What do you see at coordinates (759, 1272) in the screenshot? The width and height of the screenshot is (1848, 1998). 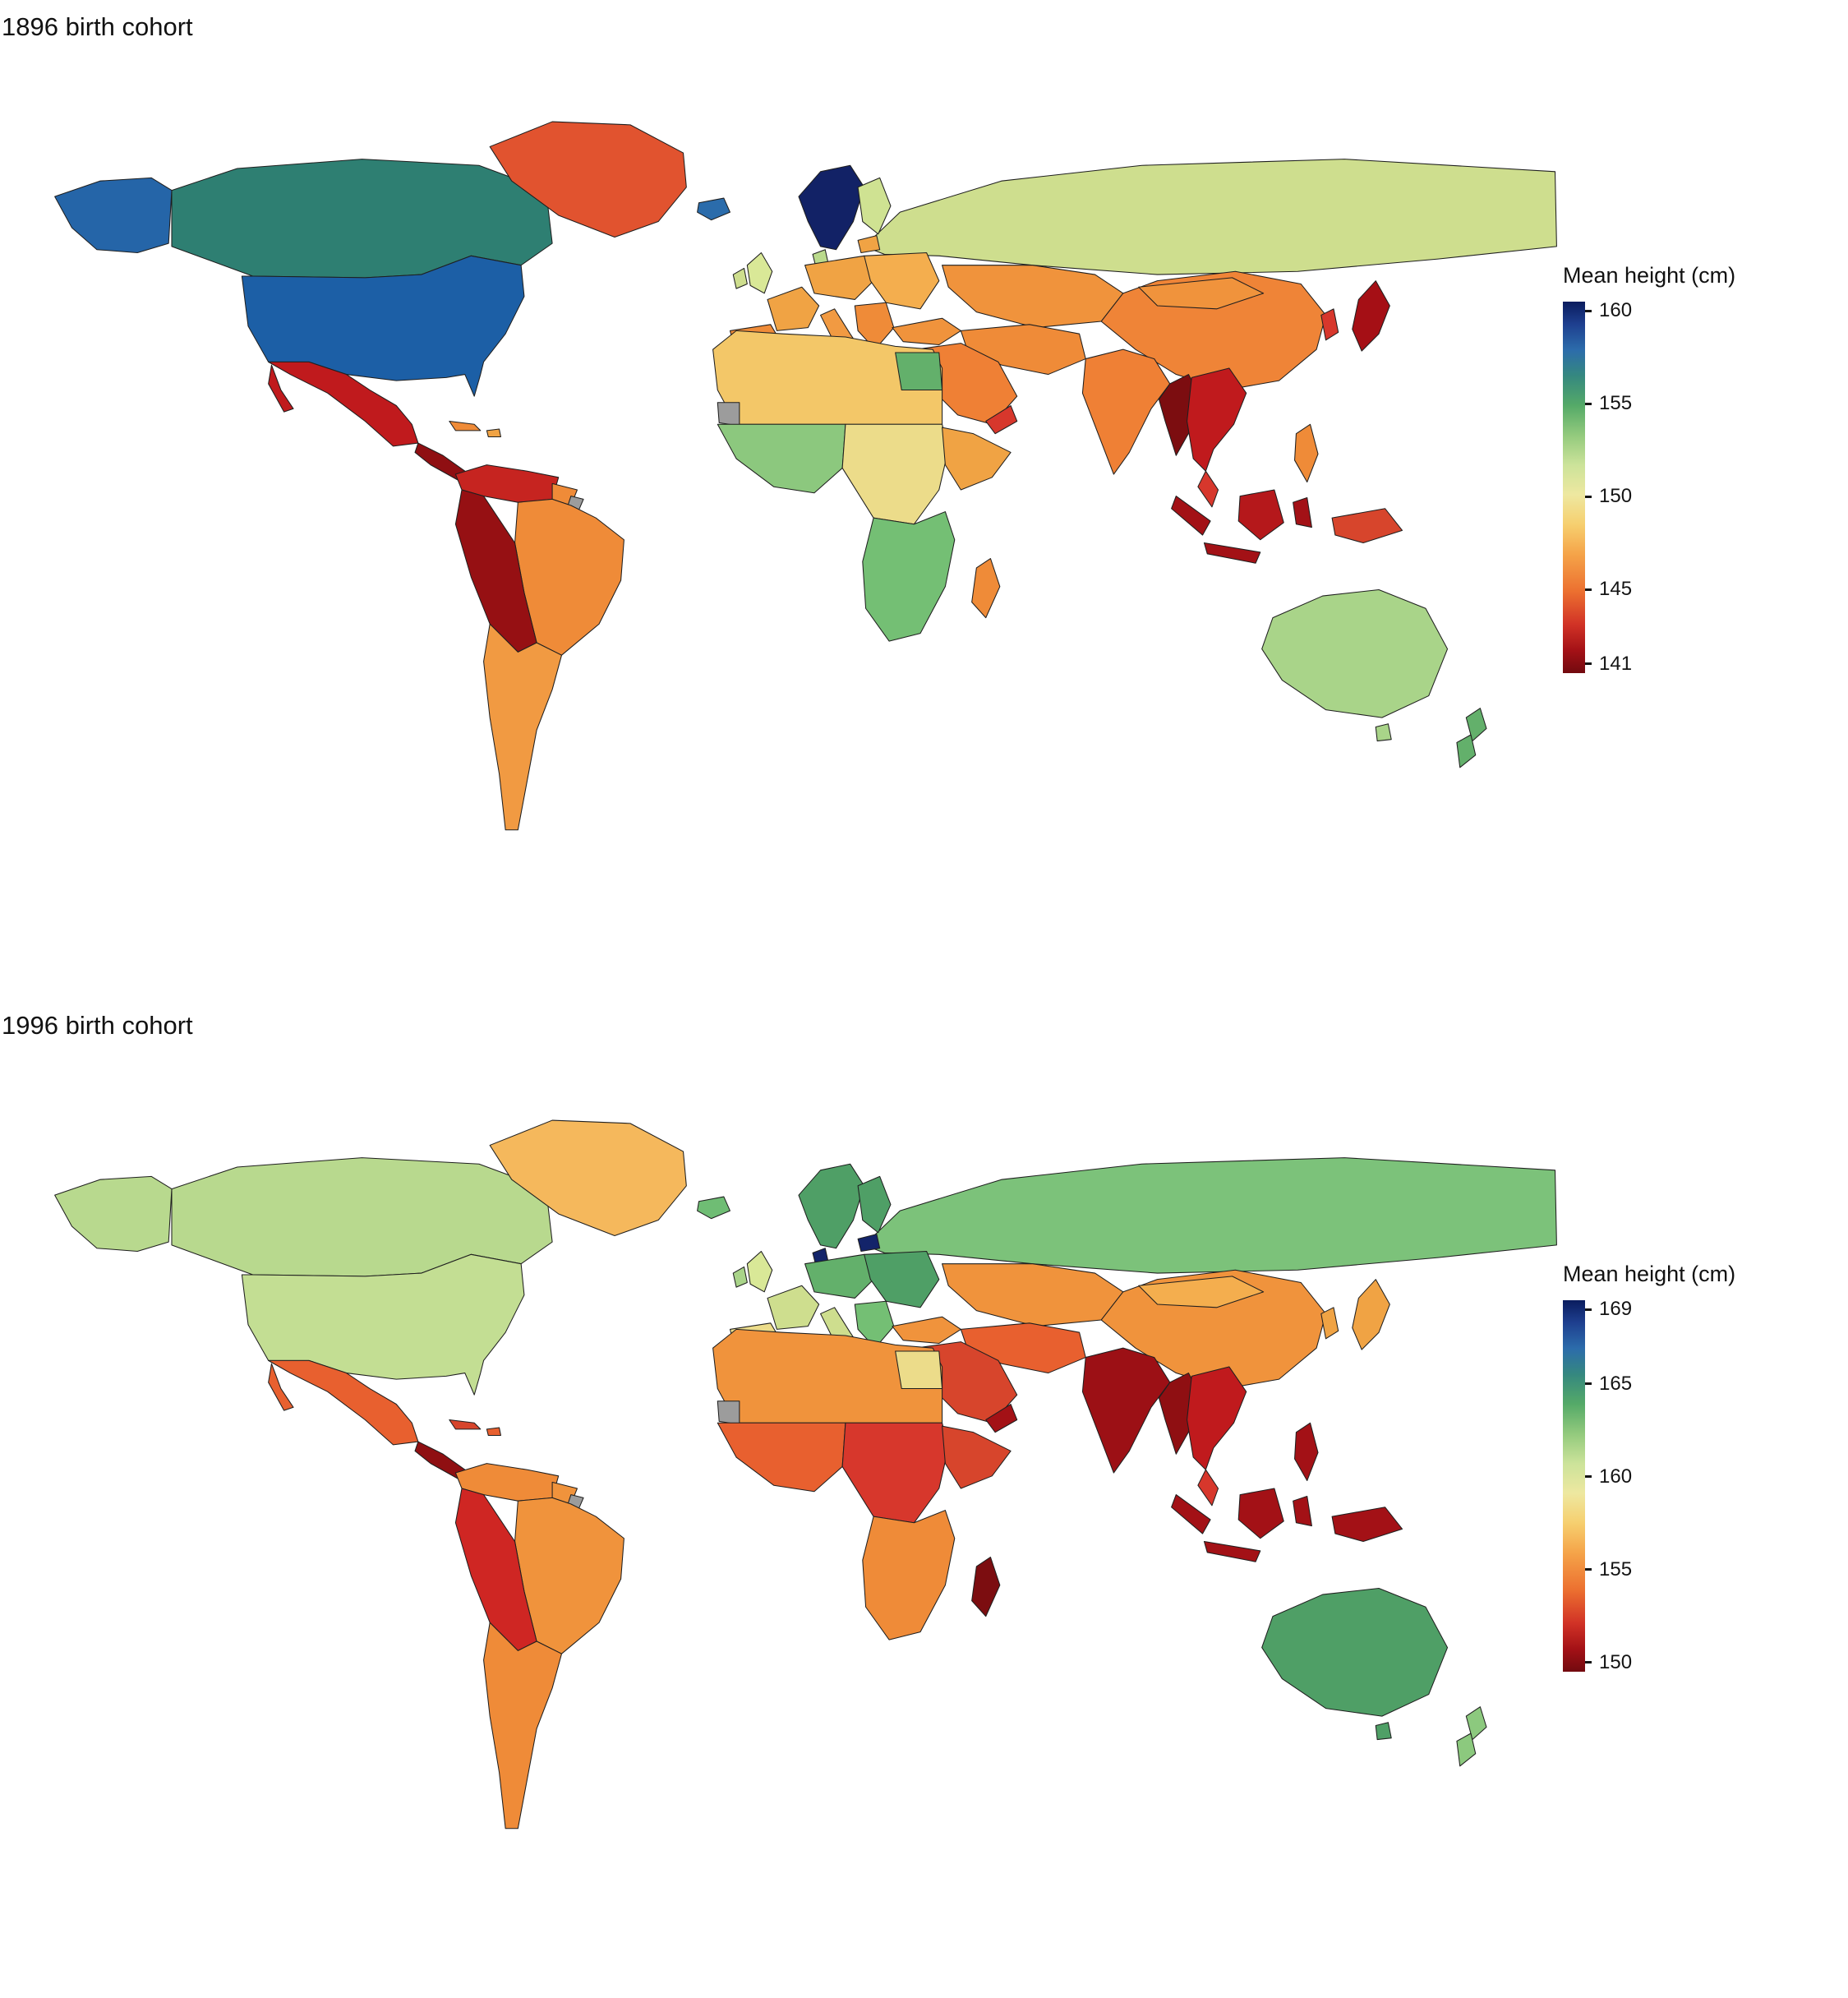 I see `region-uk` at bounding box center [759, 1272].